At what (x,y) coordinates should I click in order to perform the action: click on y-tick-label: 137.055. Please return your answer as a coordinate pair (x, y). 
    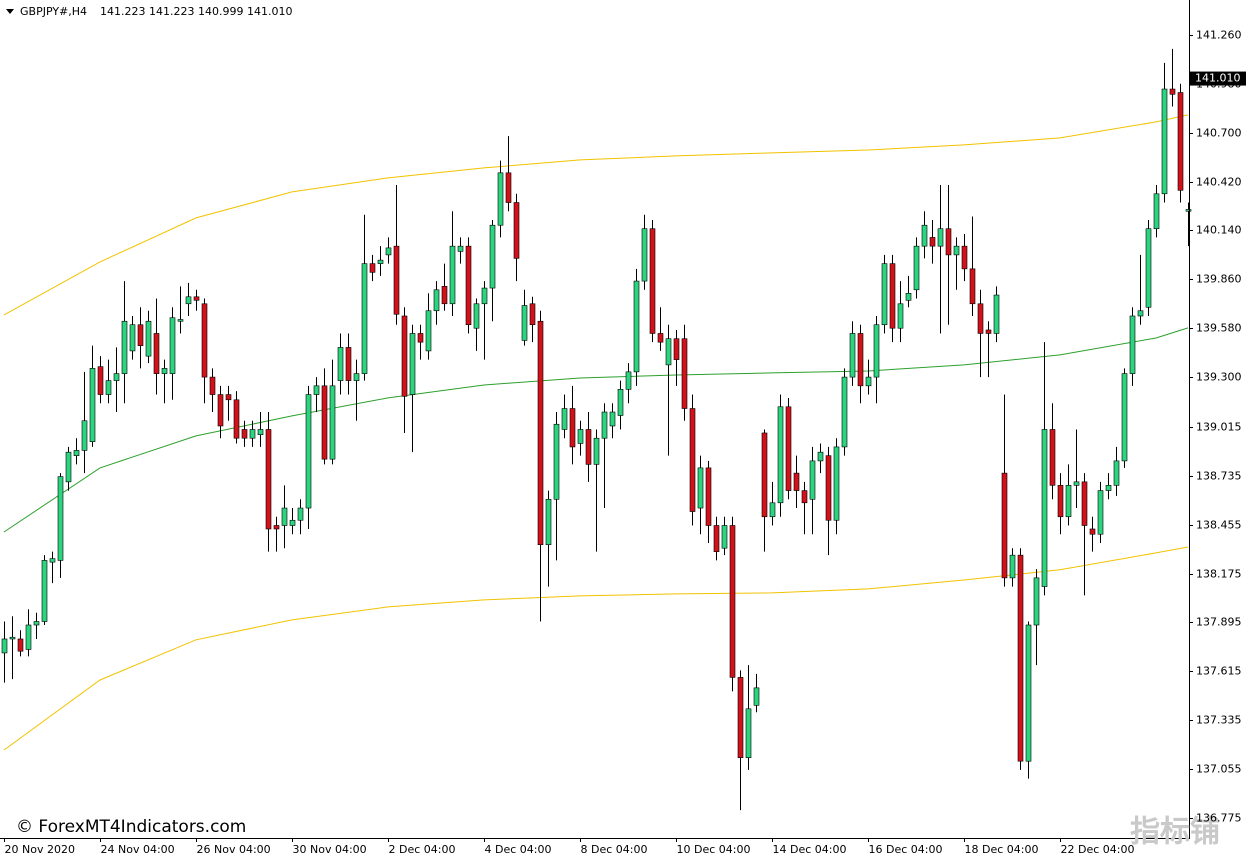
    Looking at the image, I should click on (1219, 769).